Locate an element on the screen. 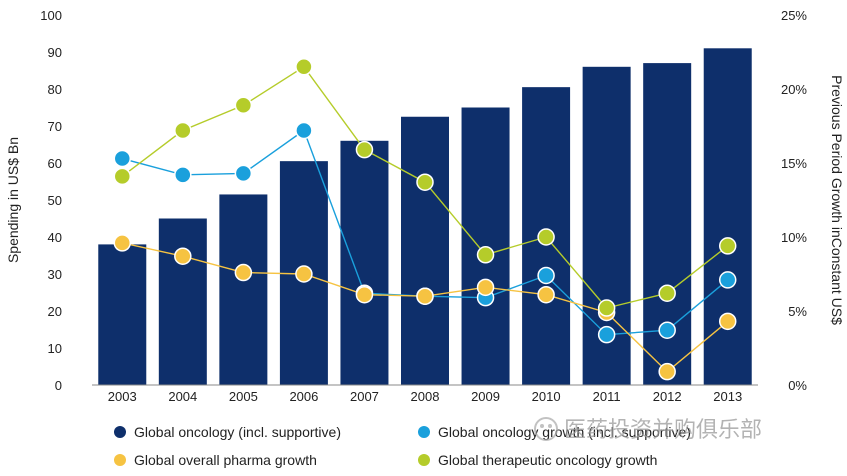  point-therapeutic-growth-2003 is located at coordinates (122, 176).